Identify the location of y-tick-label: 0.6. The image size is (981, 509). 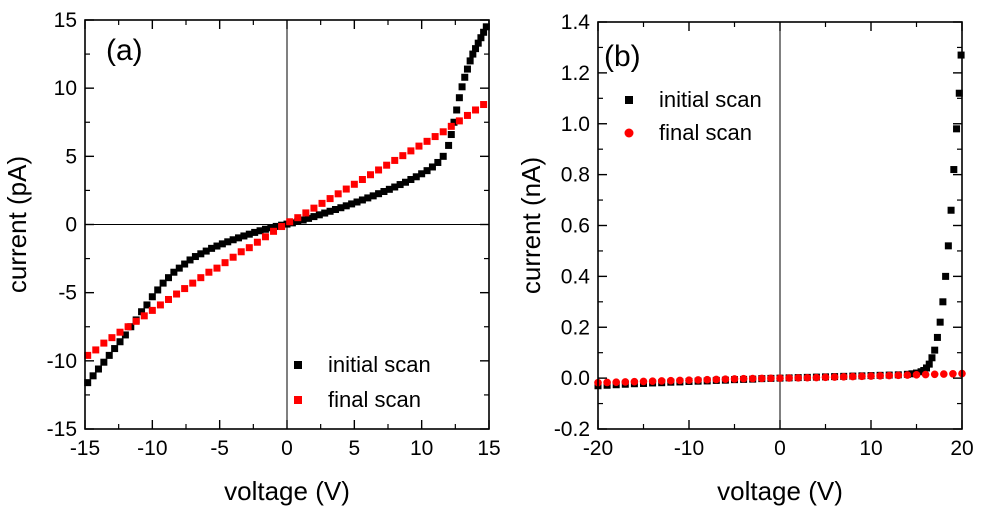
(575, 226).